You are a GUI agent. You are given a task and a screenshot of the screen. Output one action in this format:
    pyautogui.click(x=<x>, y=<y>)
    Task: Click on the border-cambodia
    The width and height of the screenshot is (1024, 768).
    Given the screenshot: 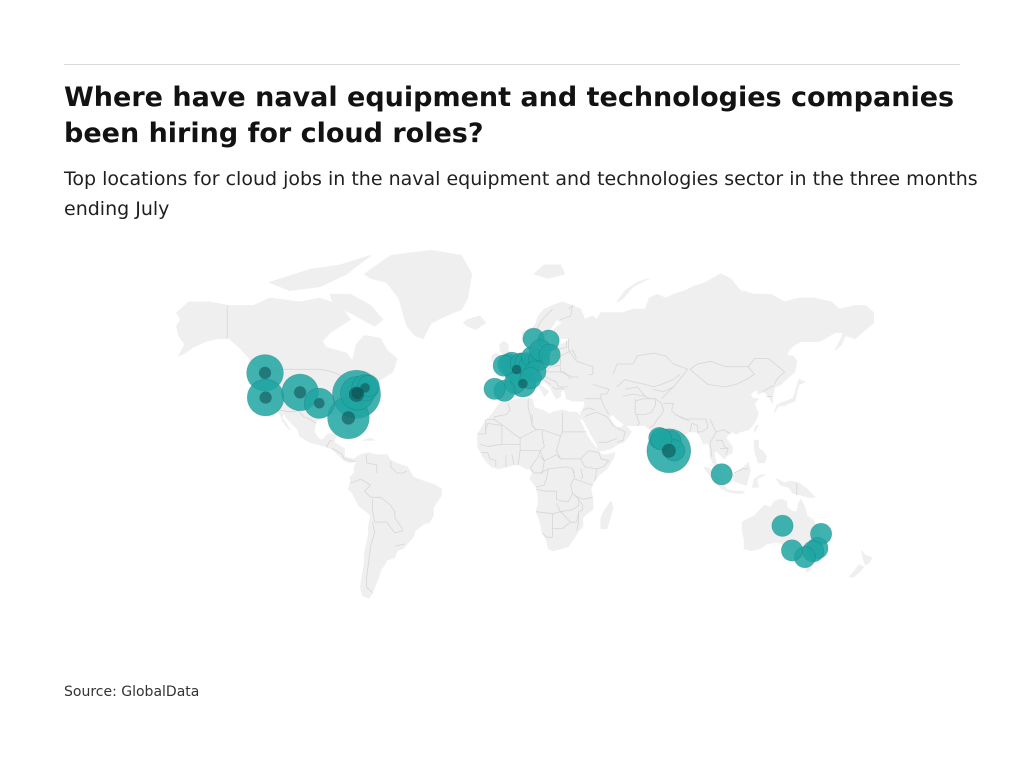 What is the action you would take?
    pyautogui.click(x=724, y=451)
    